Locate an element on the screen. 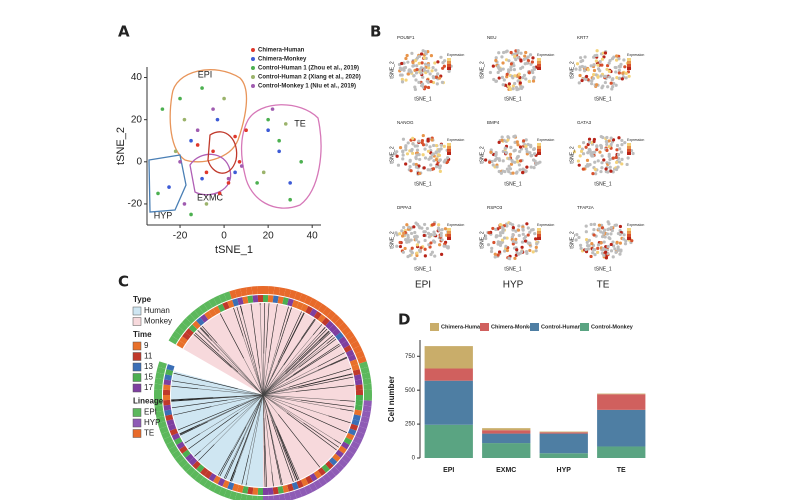 This screenshot has width=800, height=500. y-tick-label: 0 is located at coordinates (139, 161).